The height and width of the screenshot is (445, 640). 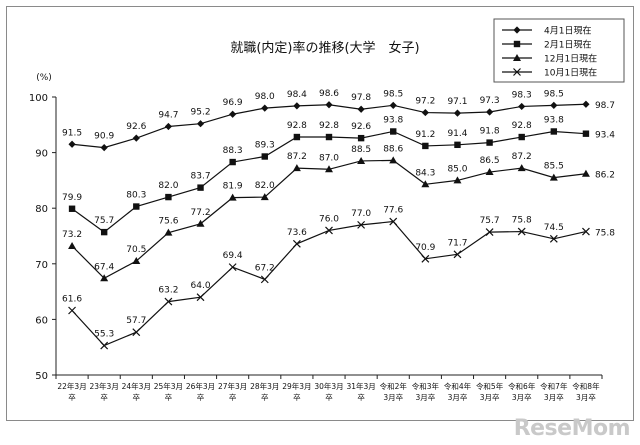 What do you see at coordinates (104, 137) in the screenshot?
I see `data-label-1: 90.9` at bounding box center [104, 137].